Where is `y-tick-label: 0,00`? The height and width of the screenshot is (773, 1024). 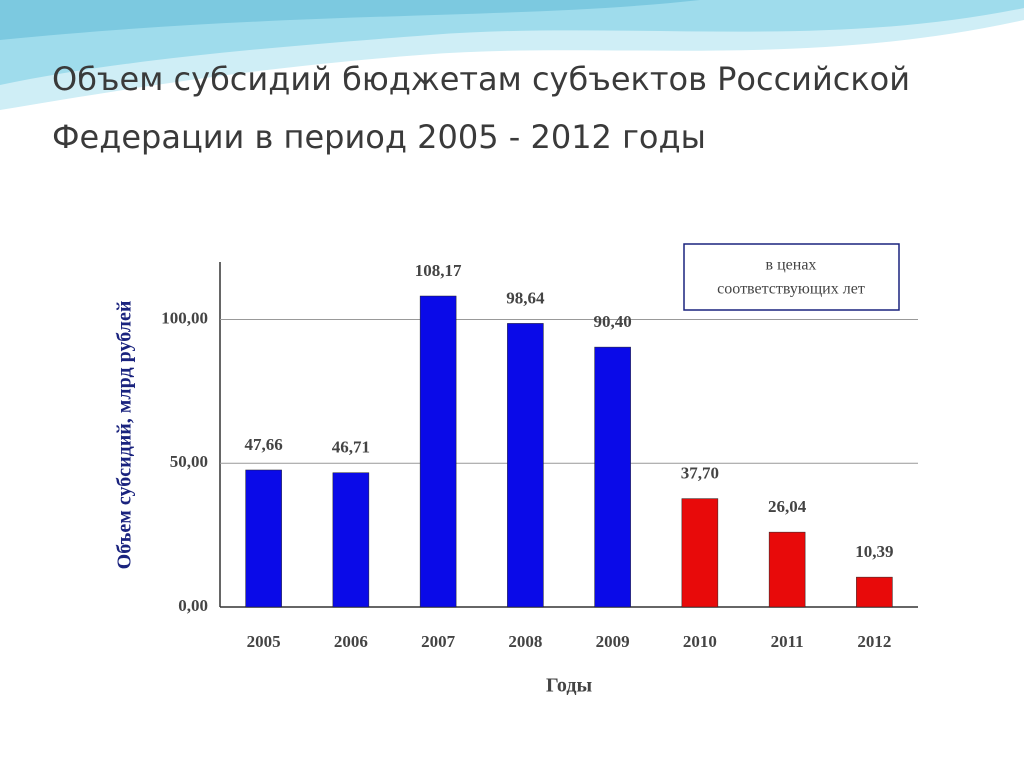
y-tick-label: 0,00 is located at coordinates (193, 605).